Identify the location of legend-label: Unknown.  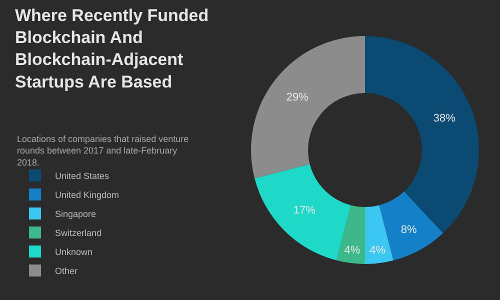
(74, 252).